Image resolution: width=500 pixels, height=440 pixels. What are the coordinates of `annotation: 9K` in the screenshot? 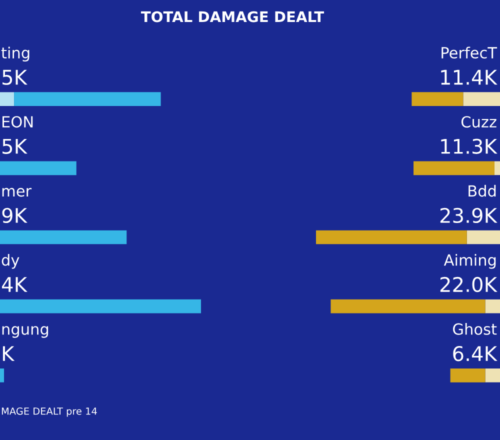 It's located at (15, 216).